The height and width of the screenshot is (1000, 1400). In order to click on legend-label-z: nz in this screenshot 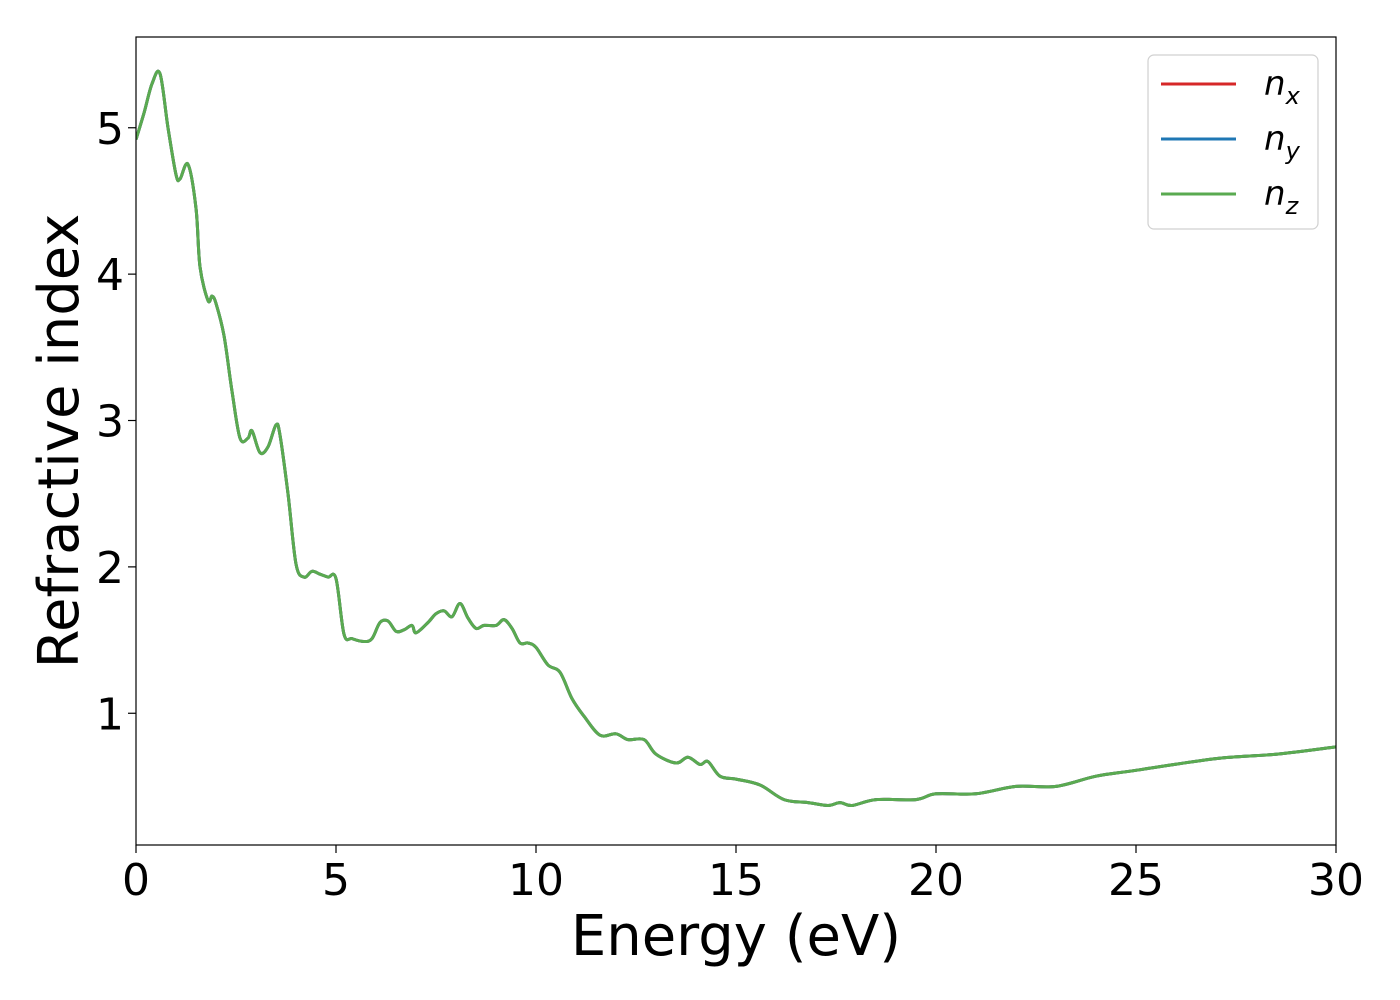, I will do `click(1282, 197)`.